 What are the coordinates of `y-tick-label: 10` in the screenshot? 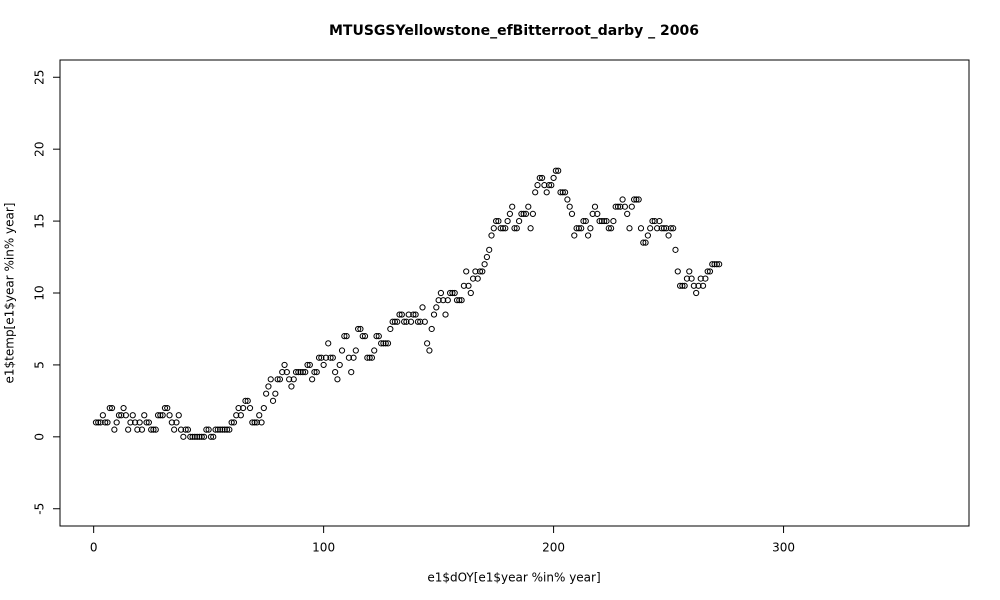 It's located at (40, 292).